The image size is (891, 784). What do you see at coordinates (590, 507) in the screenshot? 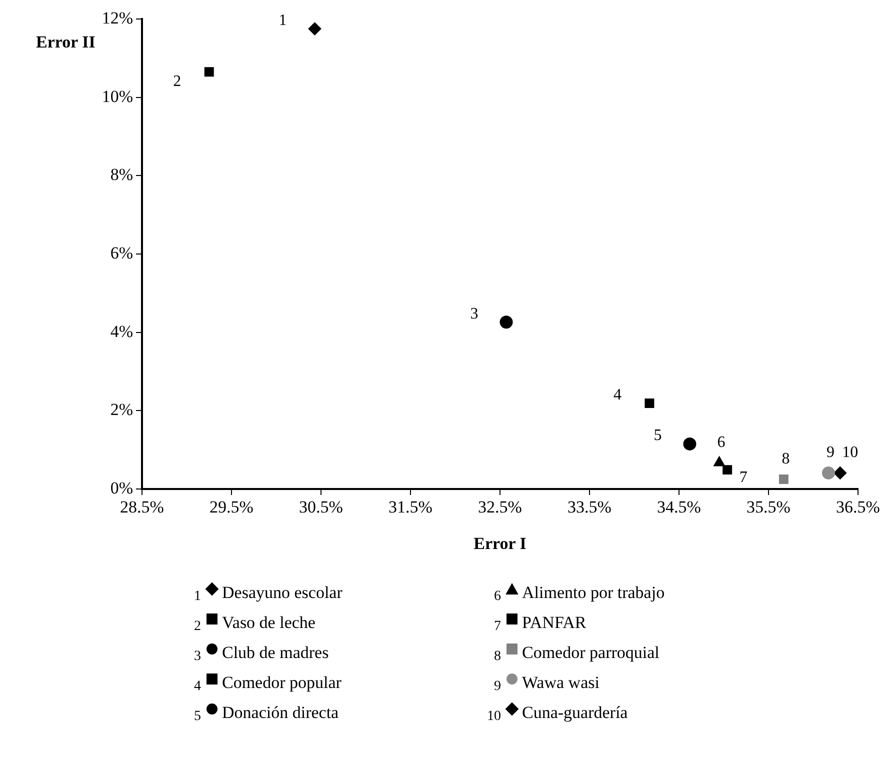
I see `x-tick-label: 33.5%` at bounding box center [590, 507].